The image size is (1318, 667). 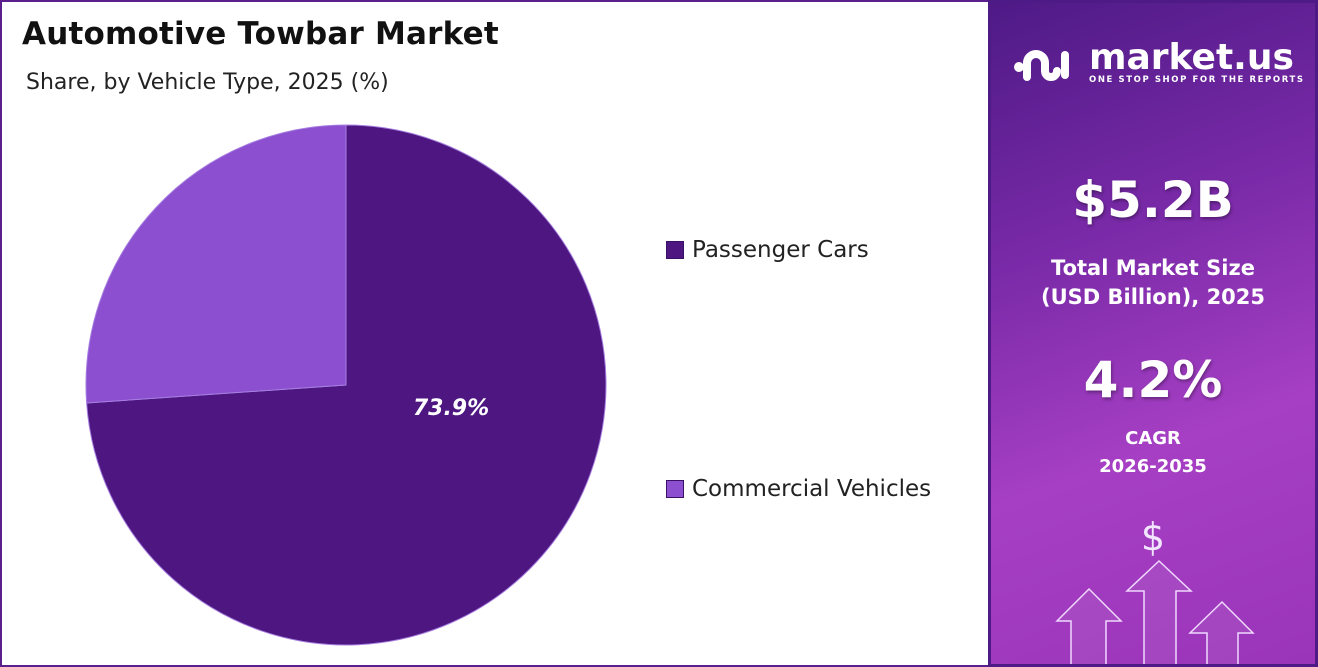 I want to click on legend-item-commercial-vehicles: Commercial Vehicles, so click(x=798, y=489).